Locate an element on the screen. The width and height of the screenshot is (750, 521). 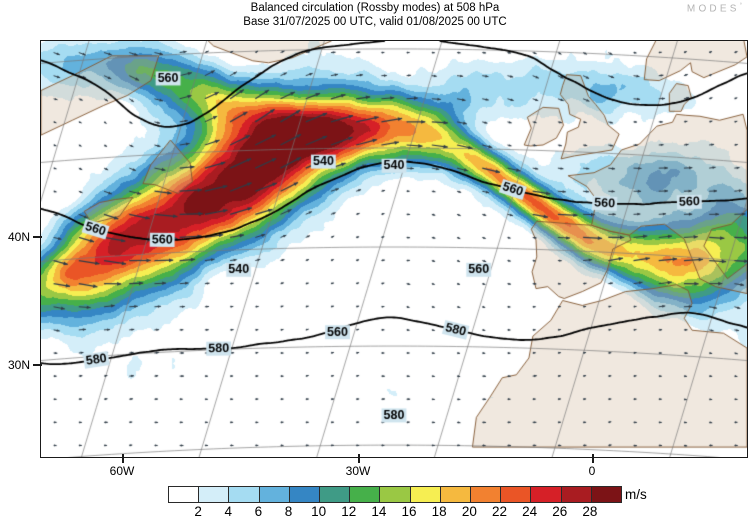
colorbar-tick: 14 is located at coordinates (379, 511).